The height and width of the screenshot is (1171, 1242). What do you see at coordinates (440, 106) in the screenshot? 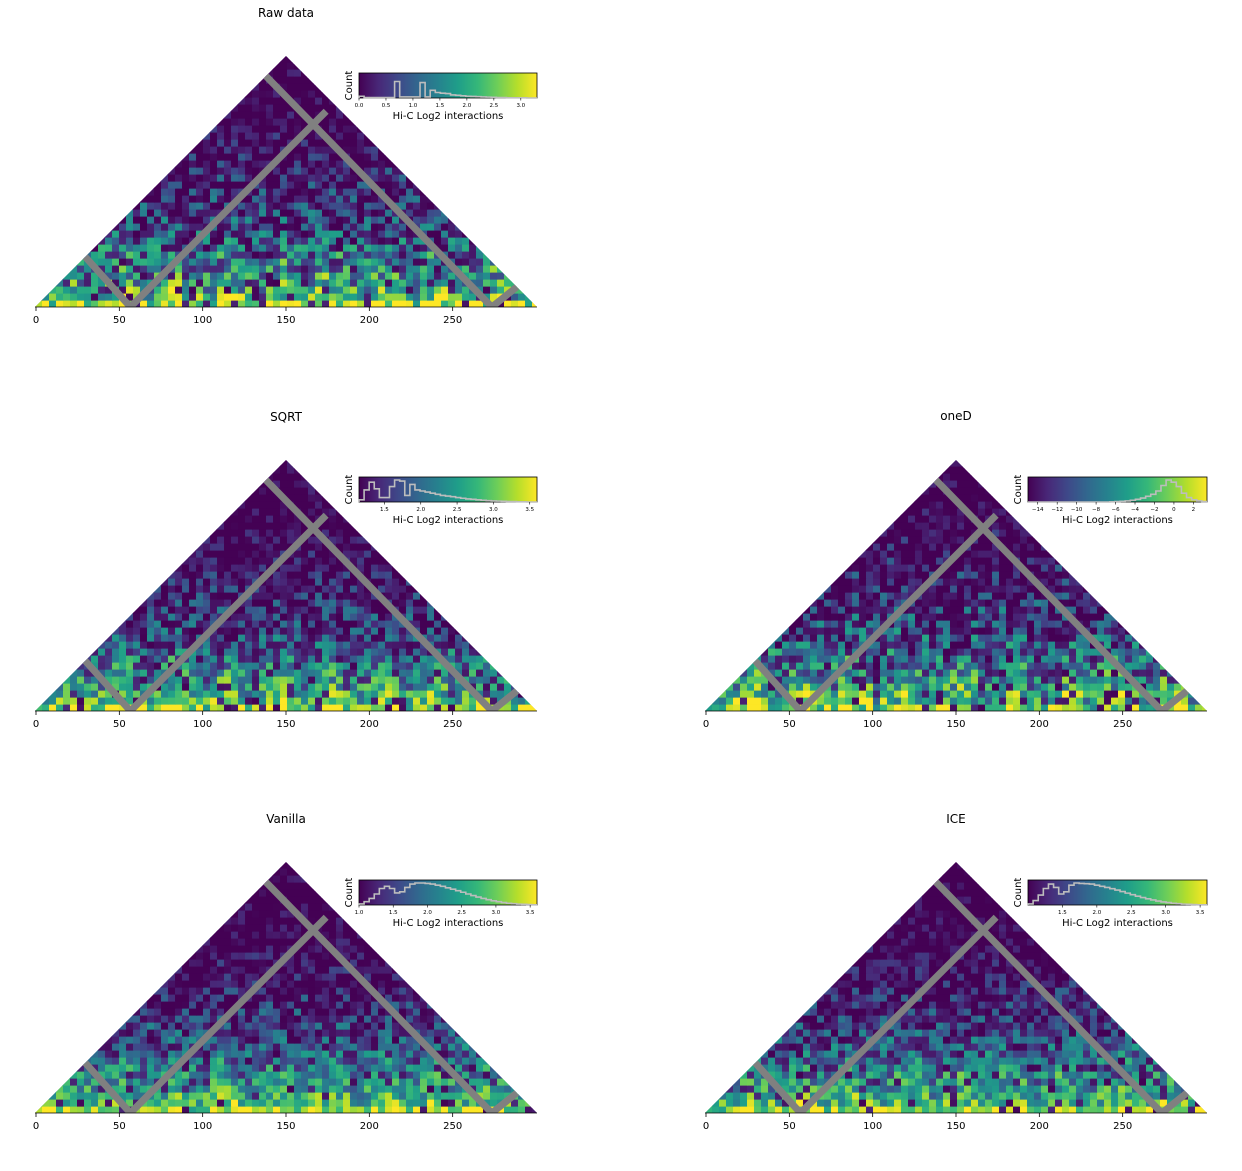
I see `colorbar-tick-label: 1.5` at bounding box center [440, 106].